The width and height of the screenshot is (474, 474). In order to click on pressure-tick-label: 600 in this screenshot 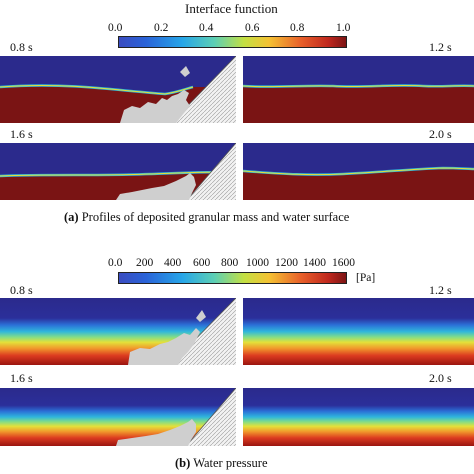, I will do `click(202, 263)`.